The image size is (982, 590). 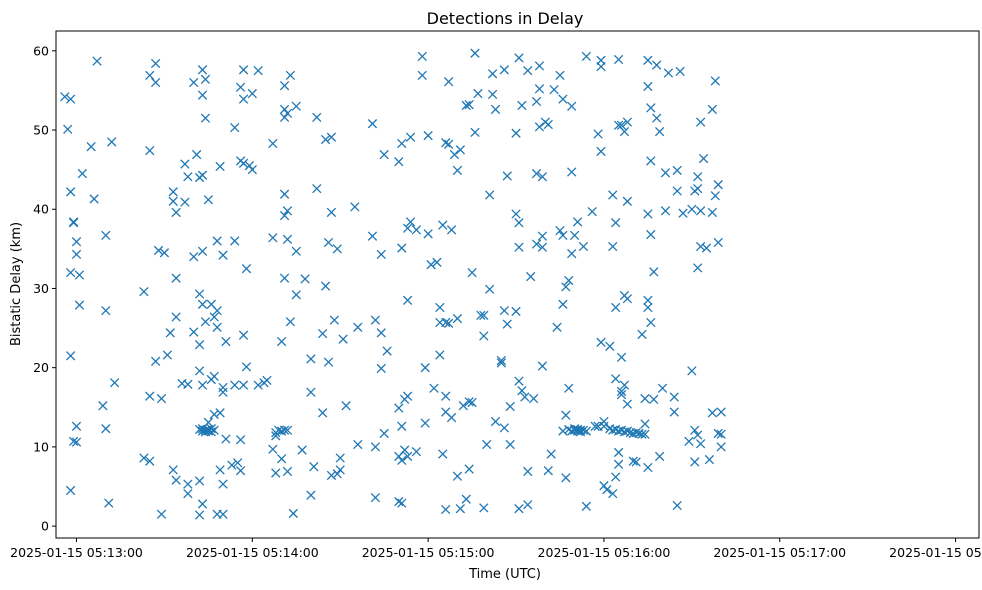 I want to click on y-axis-label: Bistatic Delay (km), so click(x=16, y=284).